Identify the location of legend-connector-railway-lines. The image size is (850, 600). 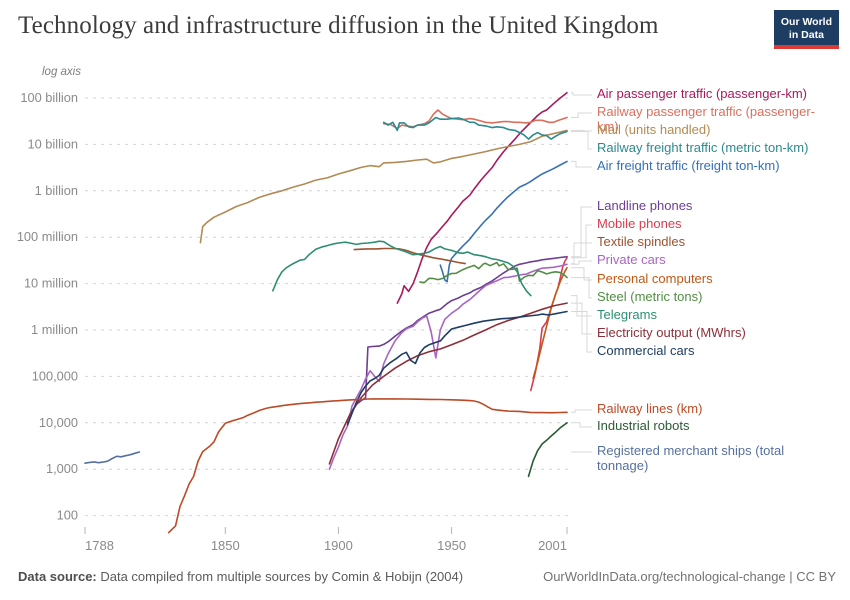
(581, 411).